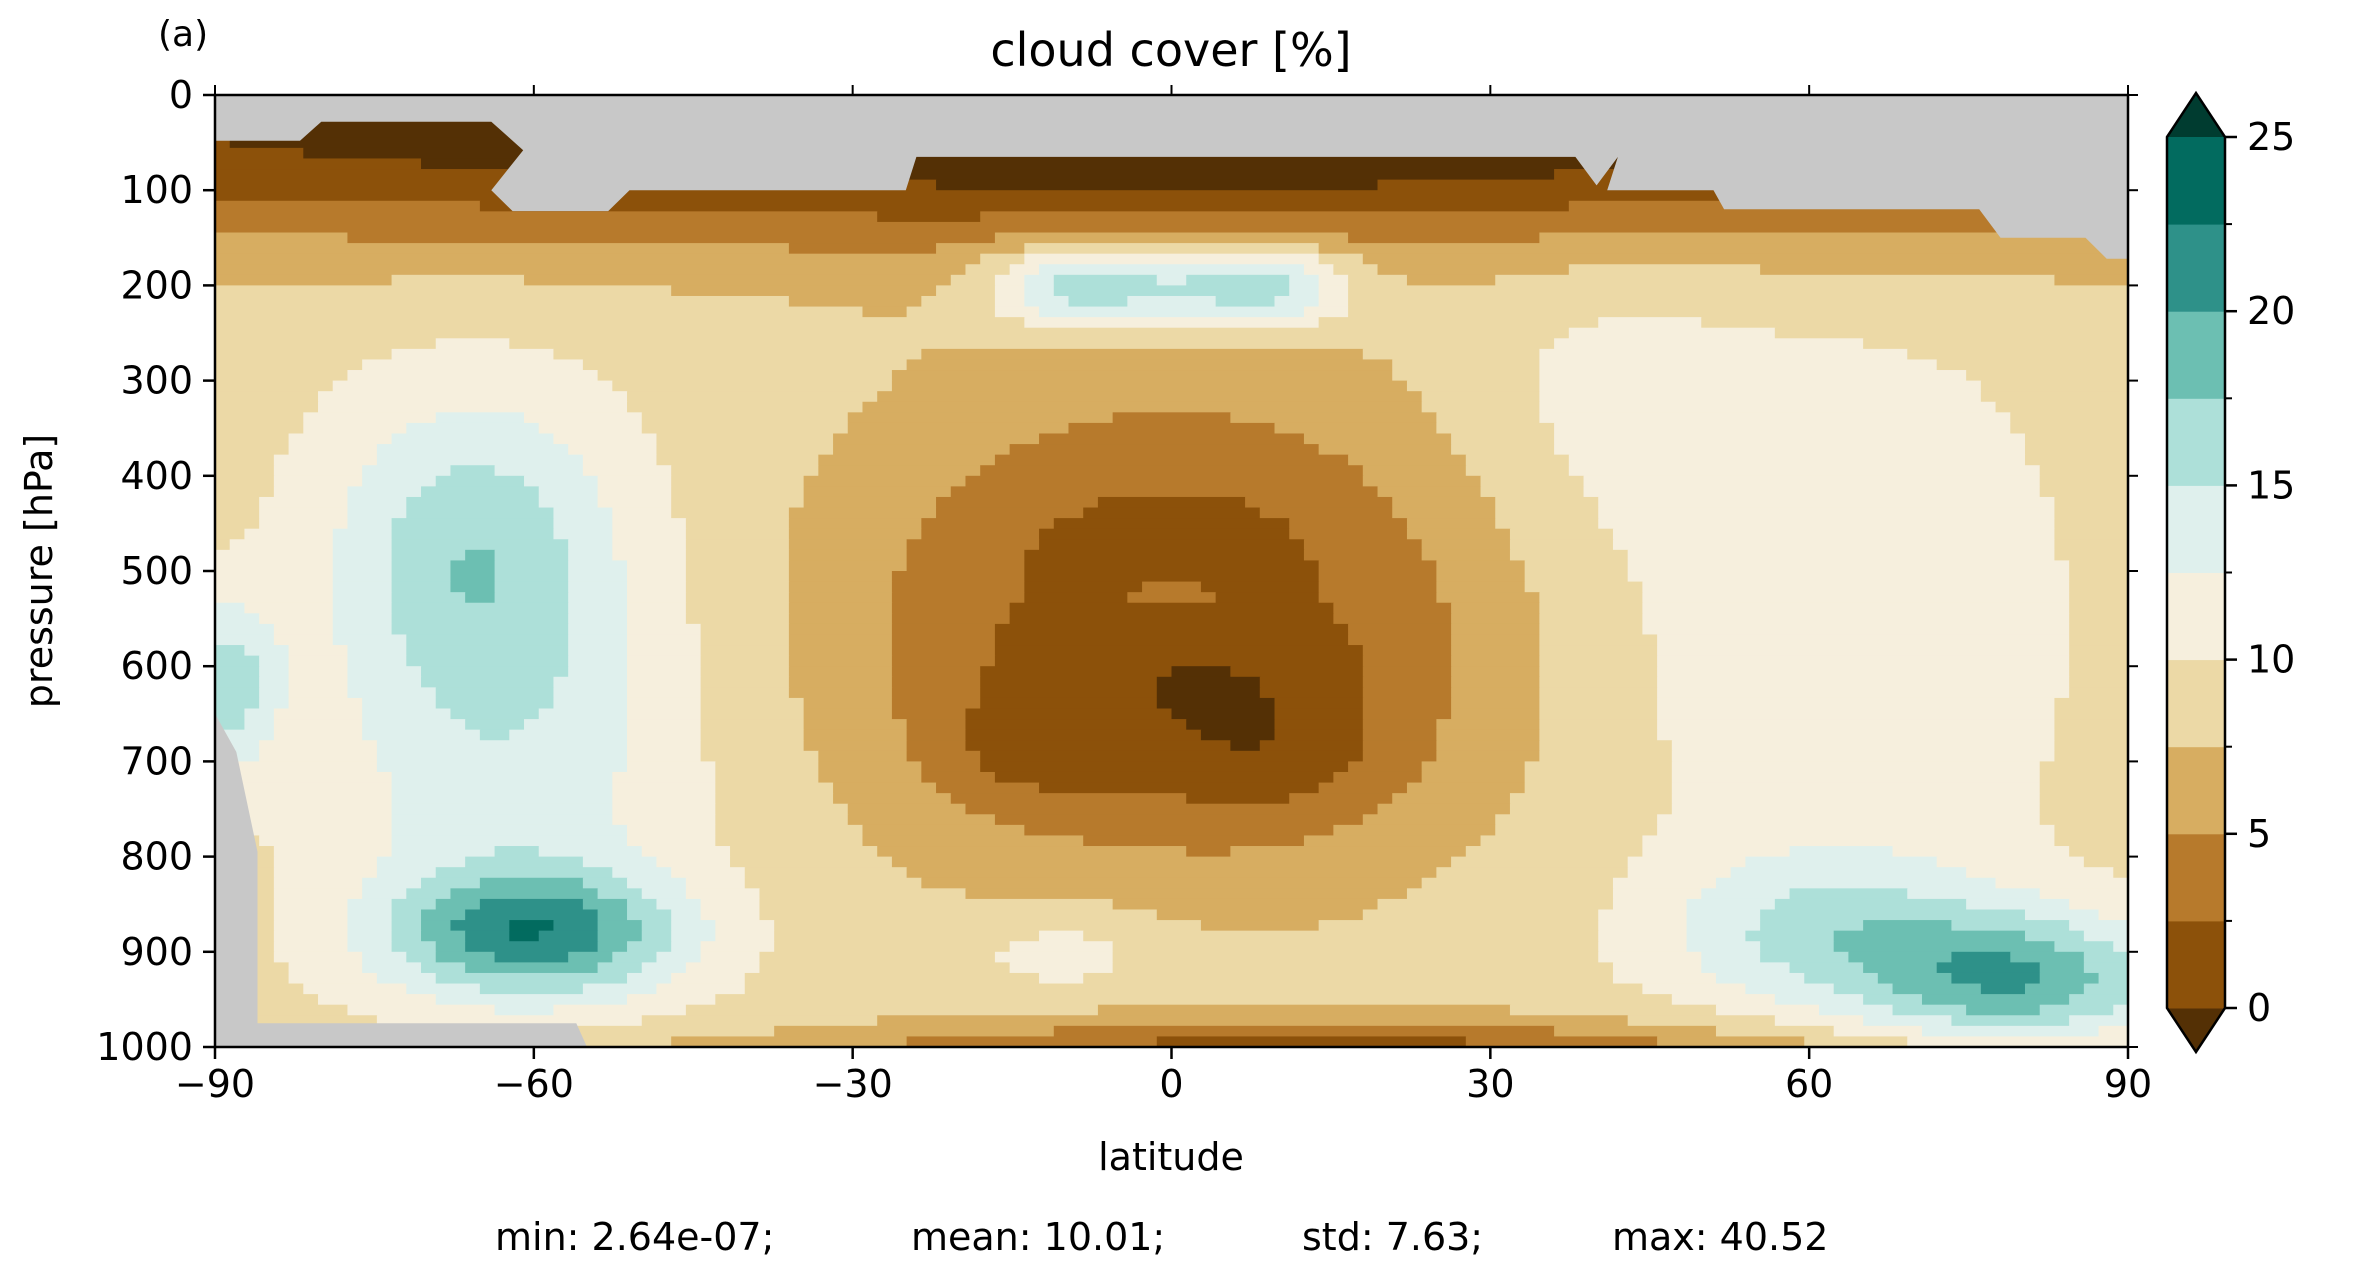 Image resolution: width=2362 pixels, height=1263 pixels. Describe the element at coordinates (2196, 115) in the screenshot. I see `colorbar-extend-max` at that location.